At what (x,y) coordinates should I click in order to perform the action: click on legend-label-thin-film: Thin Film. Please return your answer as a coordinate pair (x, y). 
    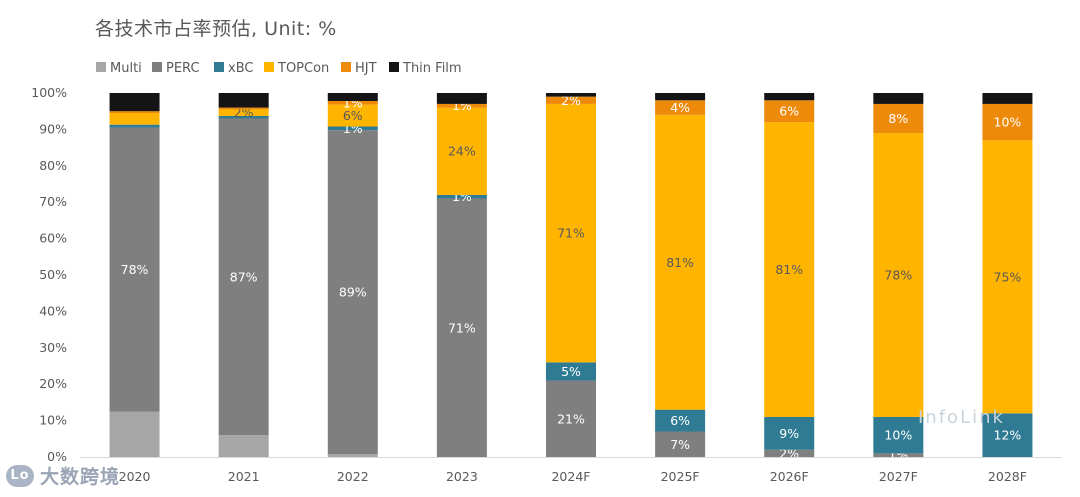
    Looking at the image, I should click on (432, 68).